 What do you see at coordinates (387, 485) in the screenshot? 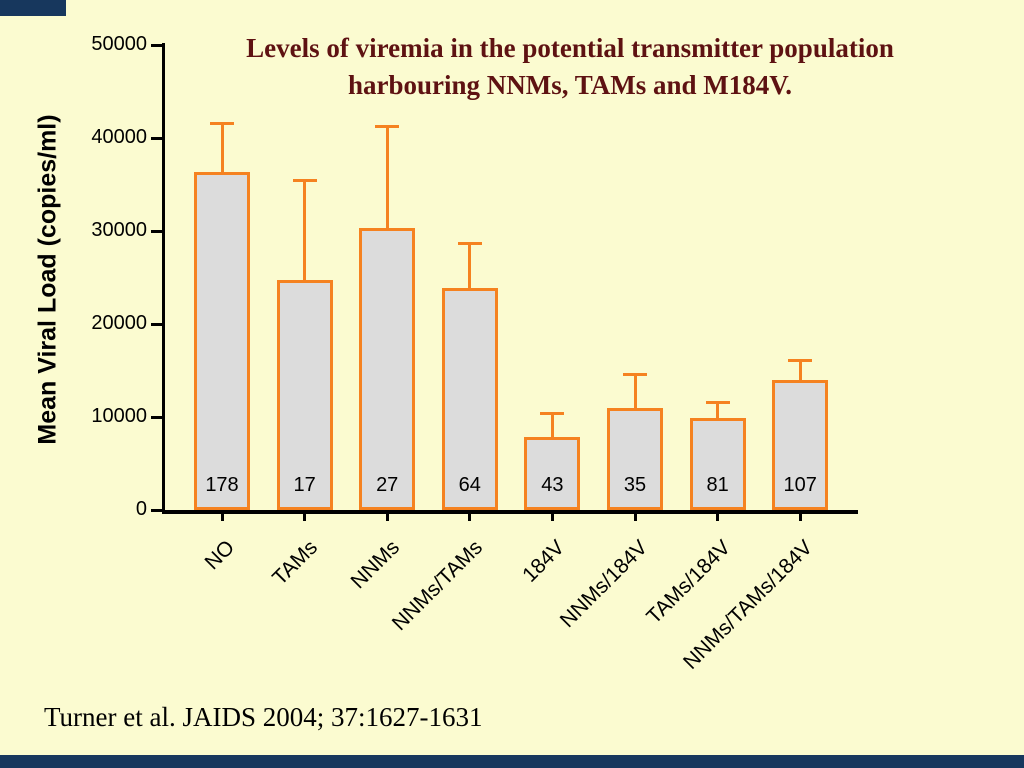
I see `bar-count-label: 27` at bounding box center [387, 485].